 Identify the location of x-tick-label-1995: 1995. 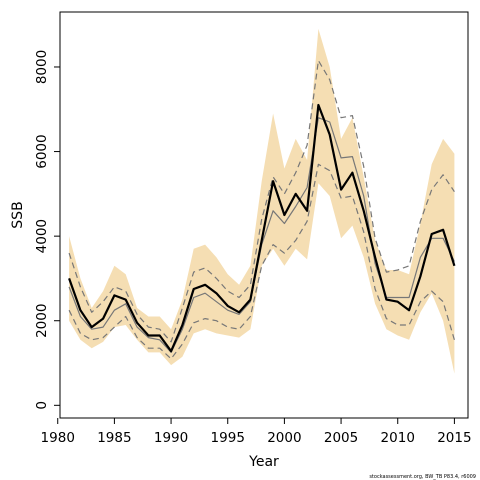
(228, 438).